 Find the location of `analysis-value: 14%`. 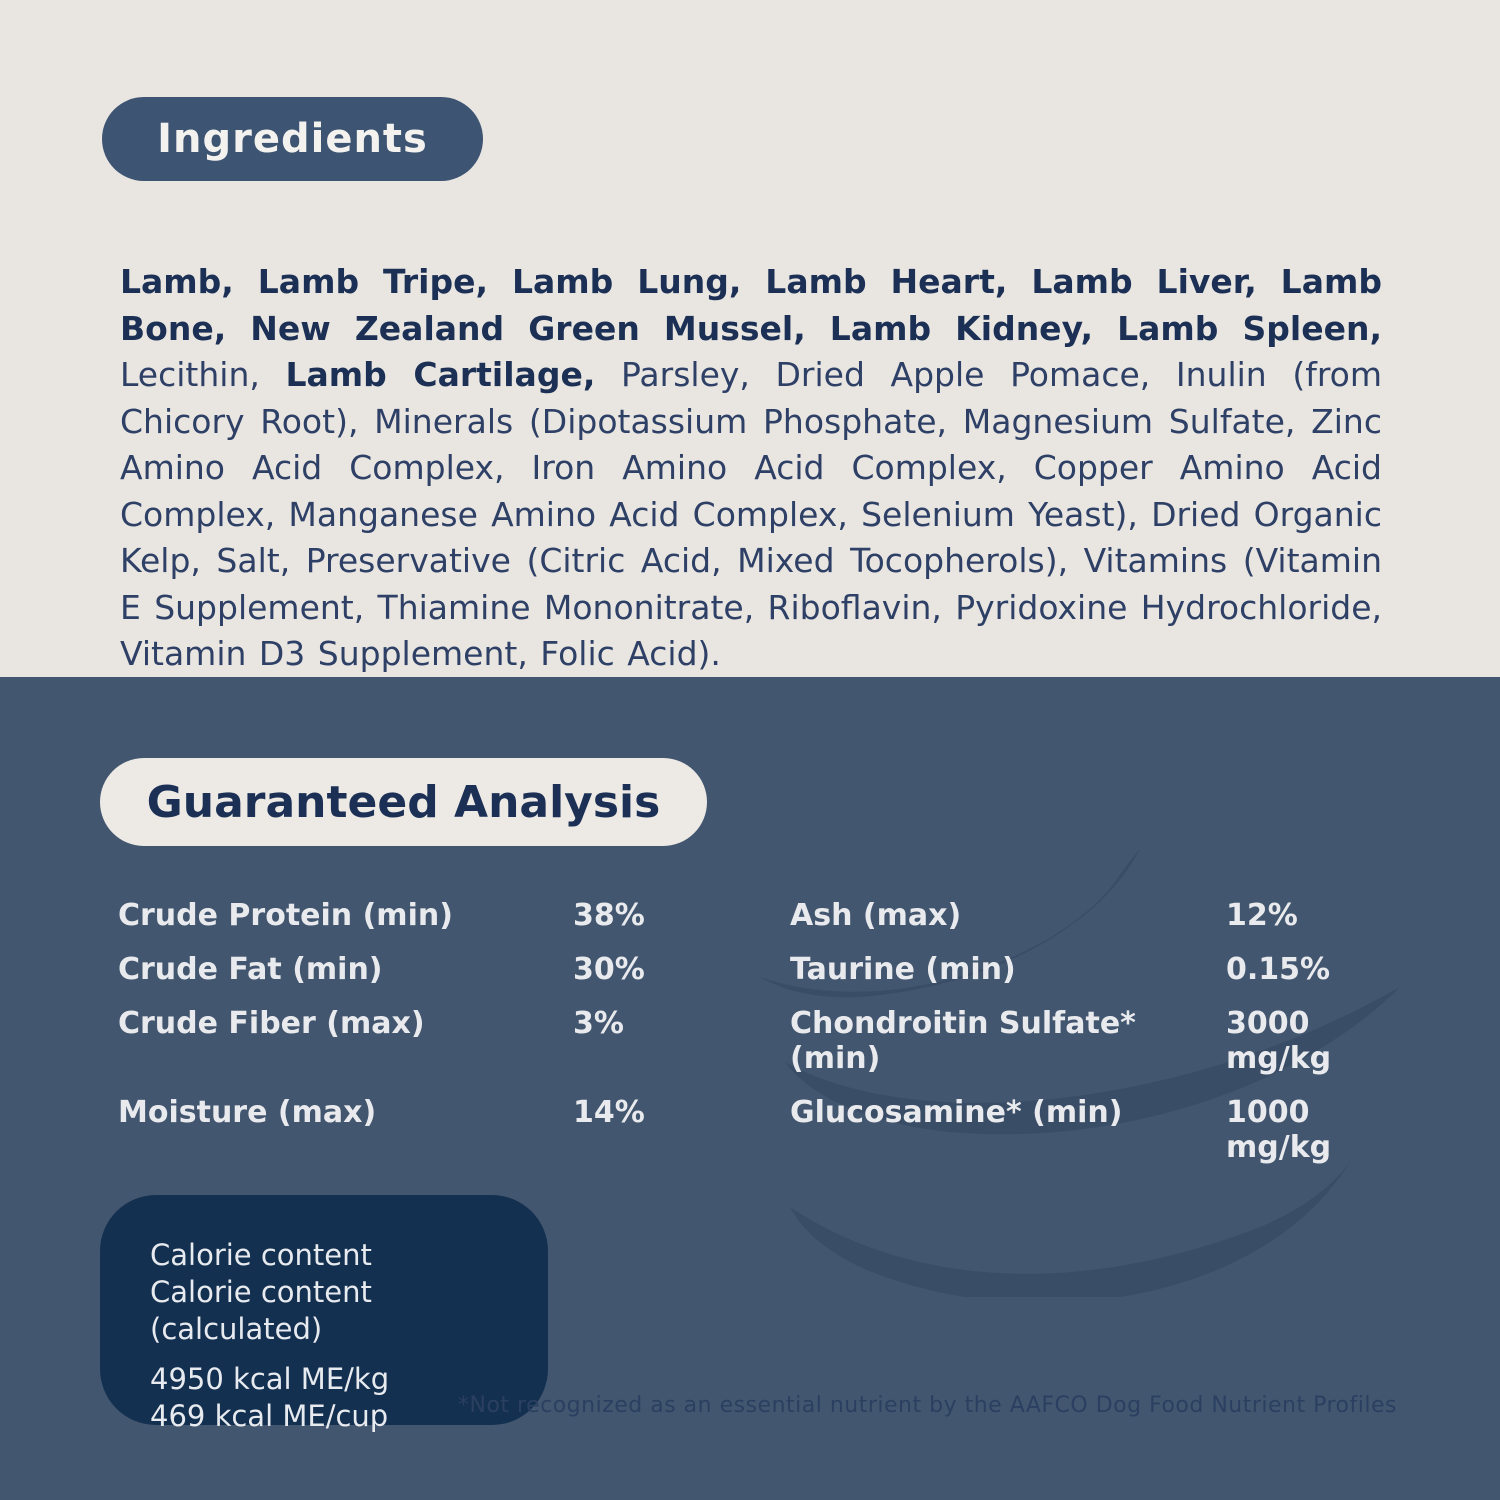

analysis-value: 14% is located at coordinates (609, 1112).